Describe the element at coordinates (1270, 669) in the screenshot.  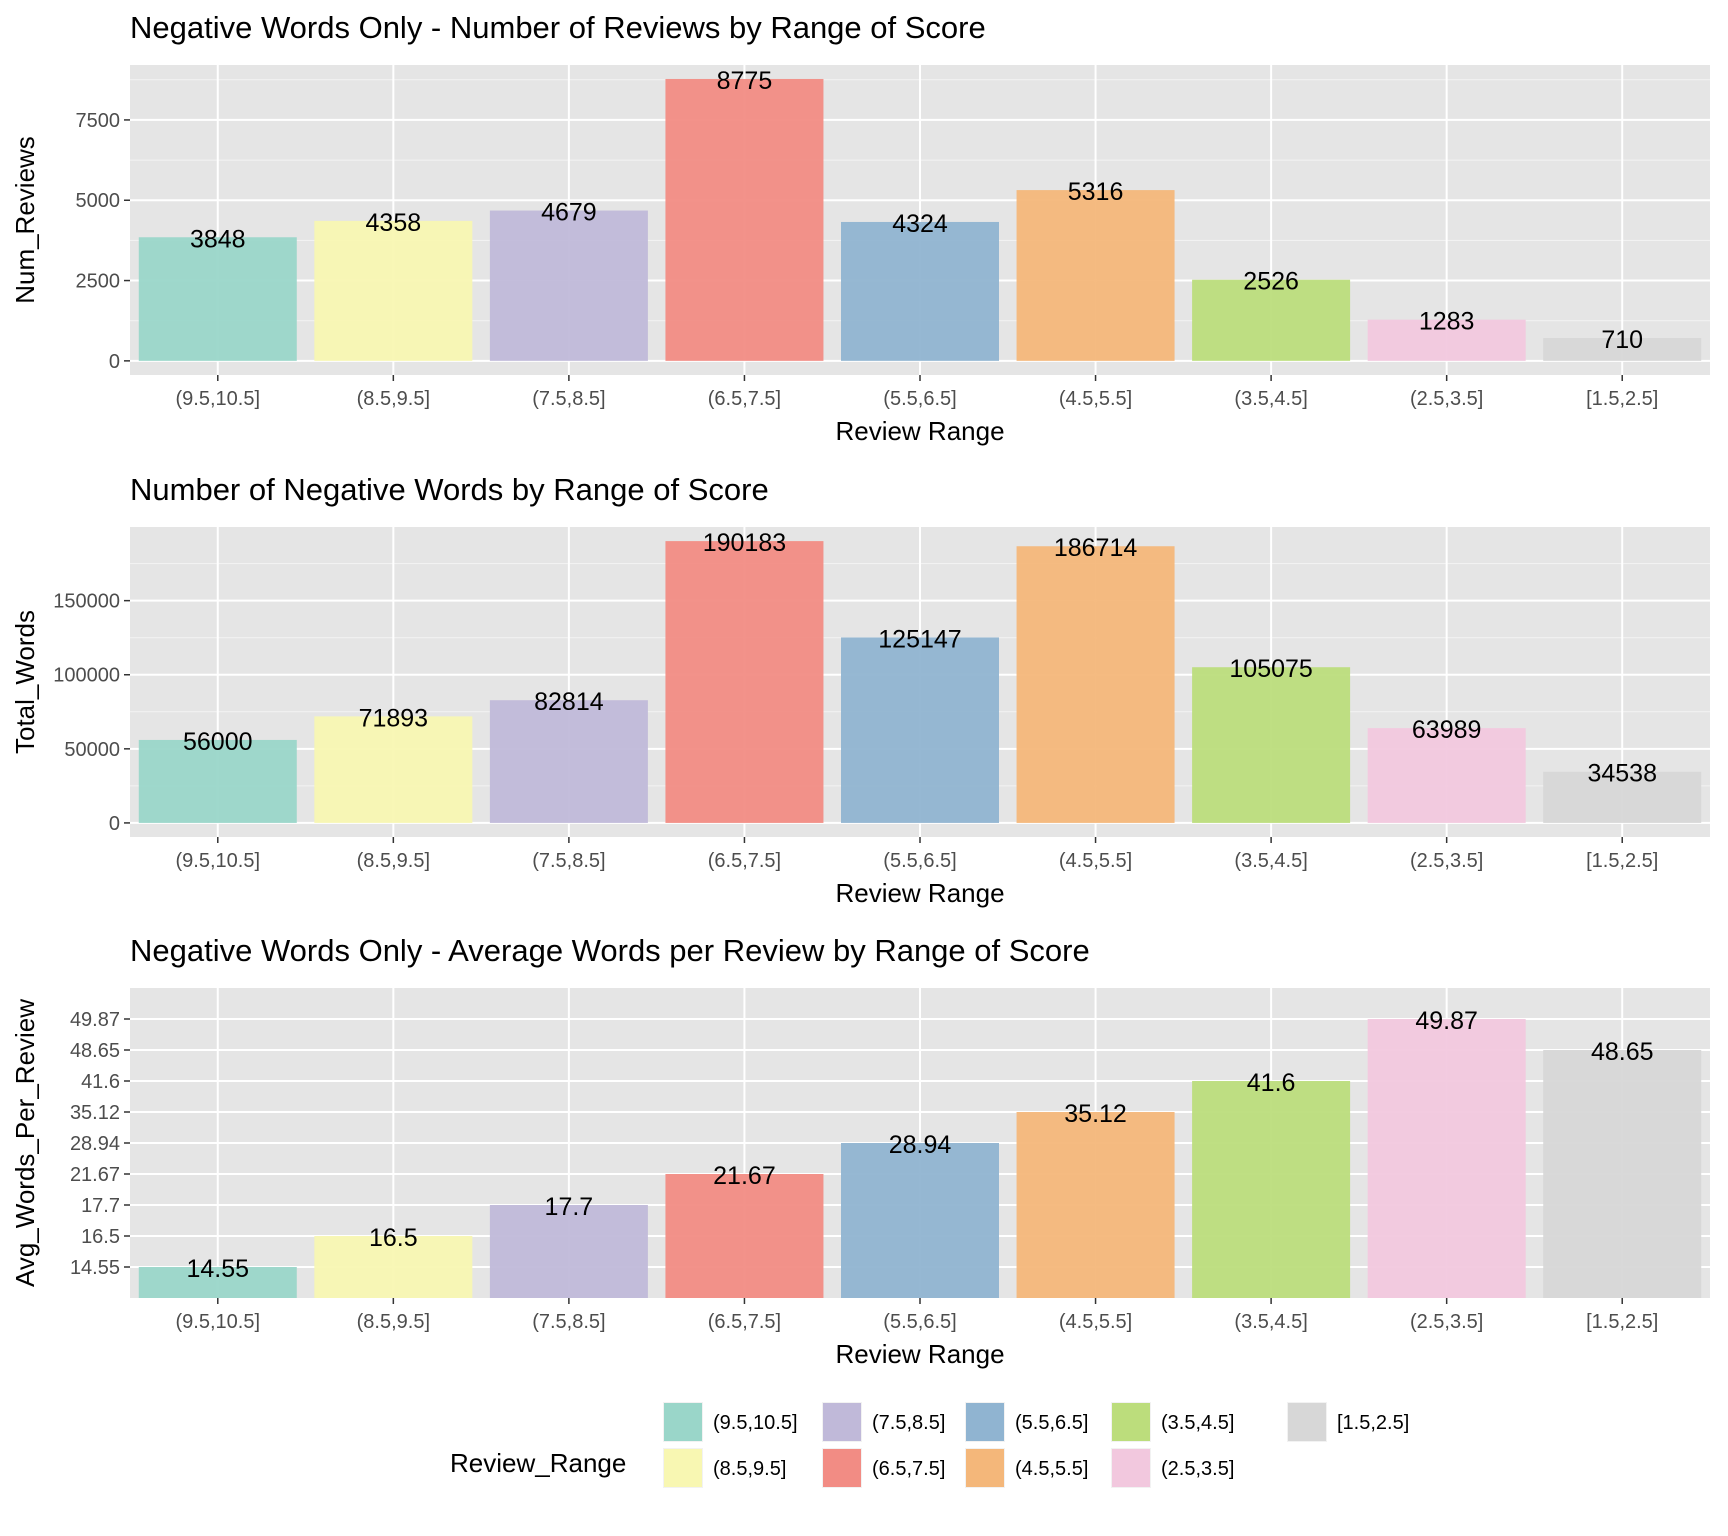
I see `data-label: 105075` at that location.